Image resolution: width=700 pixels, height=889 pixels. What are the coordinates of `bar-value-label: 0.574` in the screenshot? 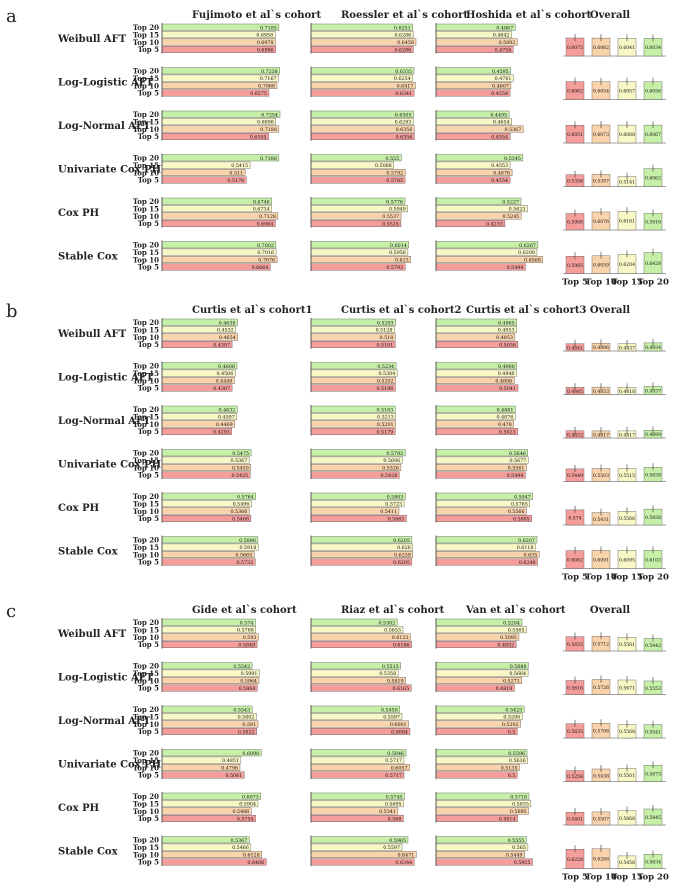 It's located at (247, 623).